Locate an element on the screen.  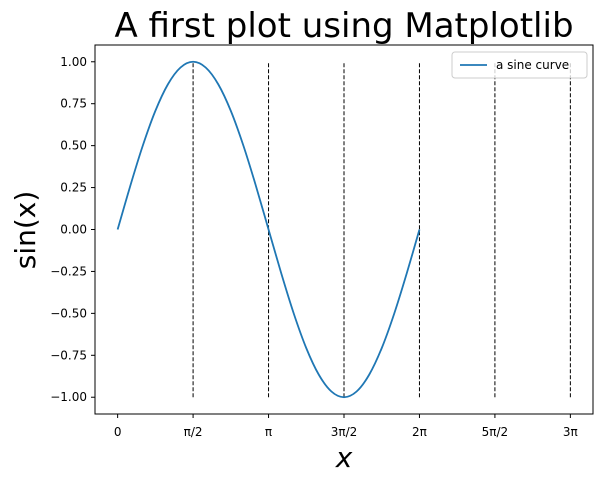
x-axis-ticks: 0 π/2 π 3π/2 2π 5π/2 3π is located at coordinates (346, 426).